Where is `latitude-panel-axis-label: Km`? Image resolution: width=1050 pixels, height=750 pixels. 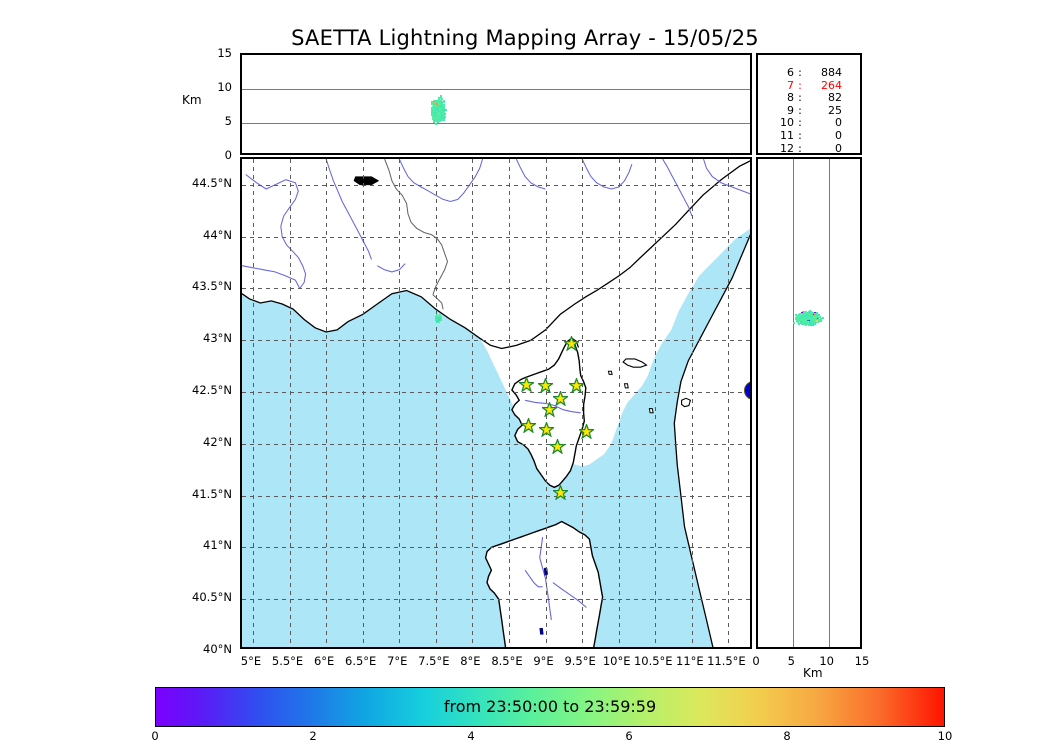 latitude-panel-axis-label: Km is located at coordinates (813, 673).